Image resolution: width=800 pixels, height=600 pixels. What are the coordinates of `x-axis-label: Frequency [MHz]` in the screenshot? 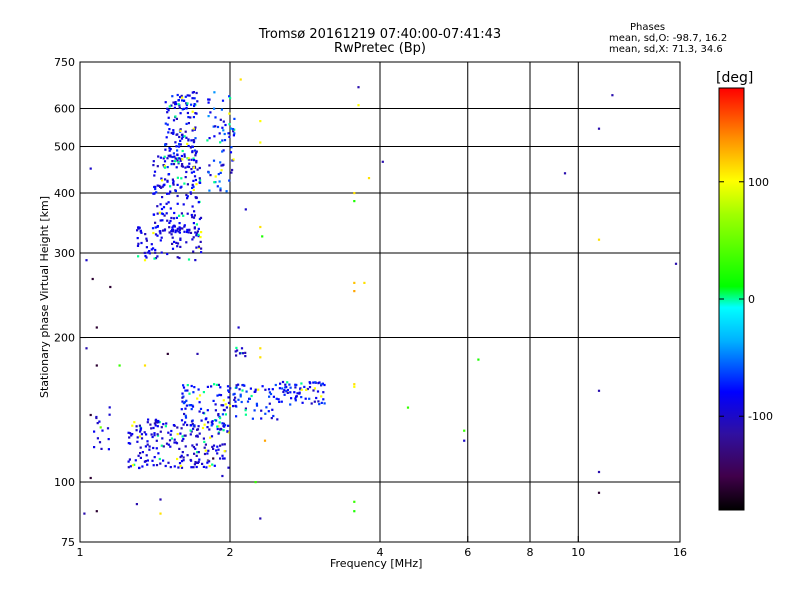 It's located at (376, 563).